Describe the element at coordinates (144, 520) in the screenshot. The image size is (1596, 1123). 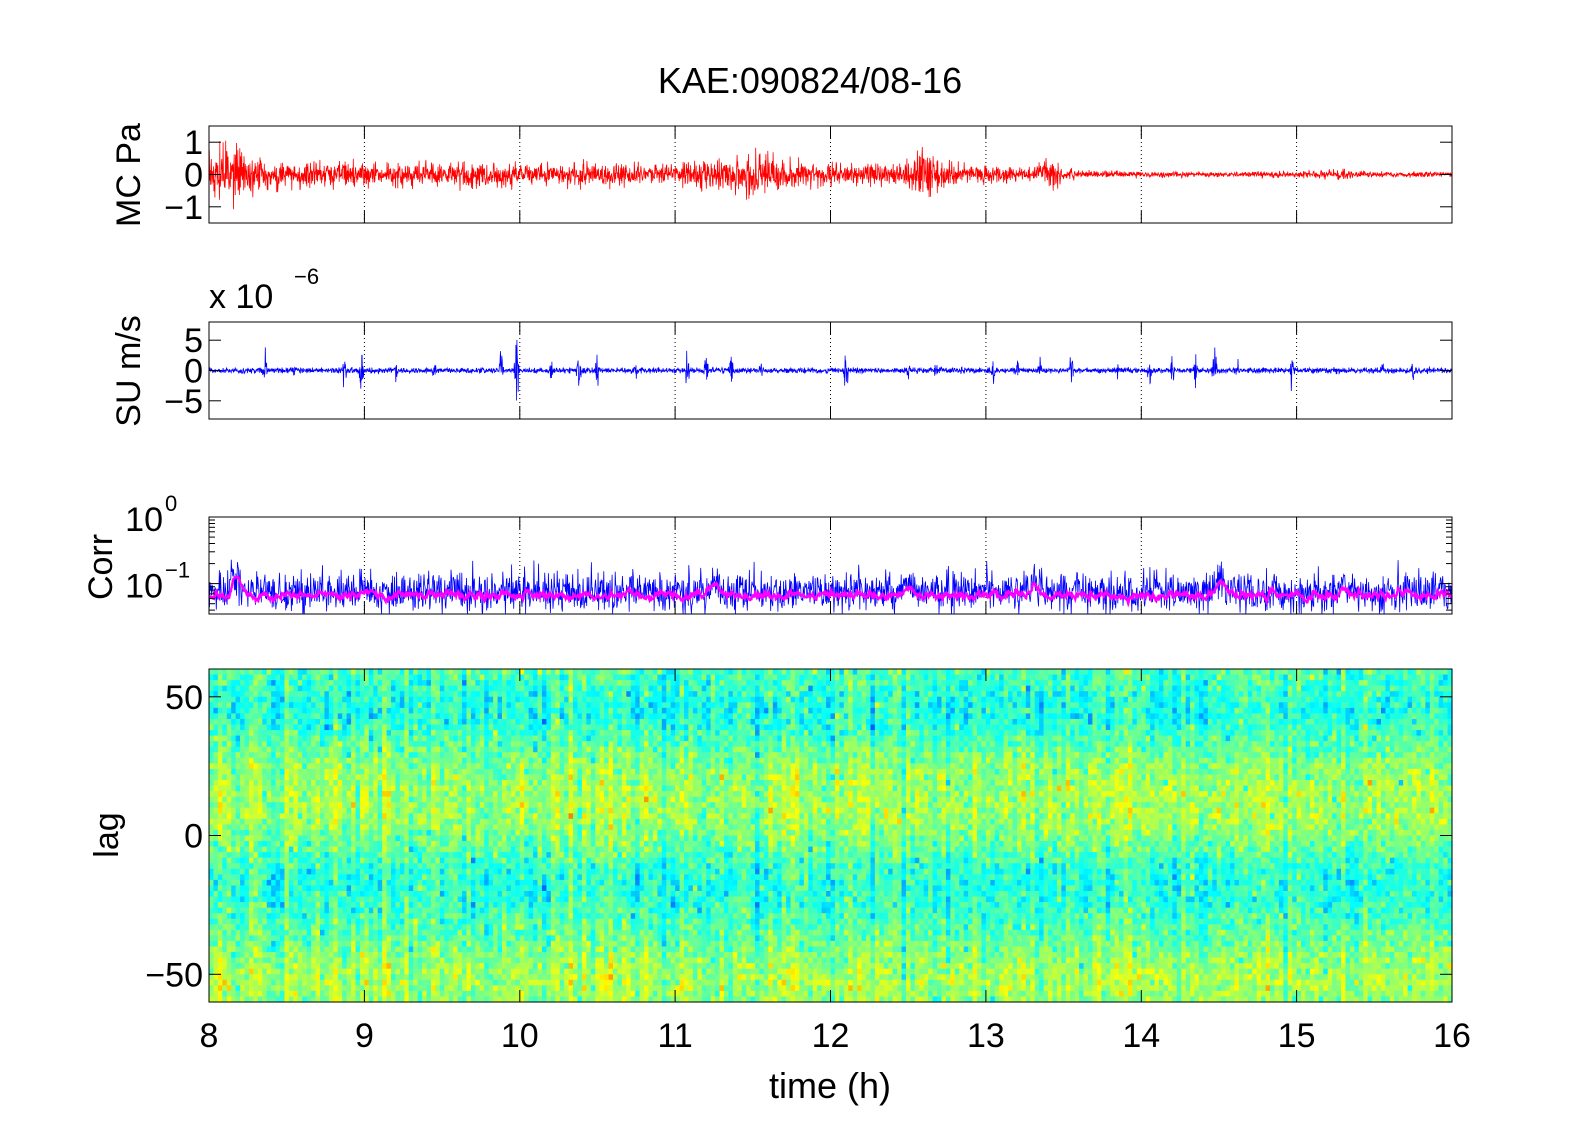
I see `y-tick-label-base: 10` at that location.